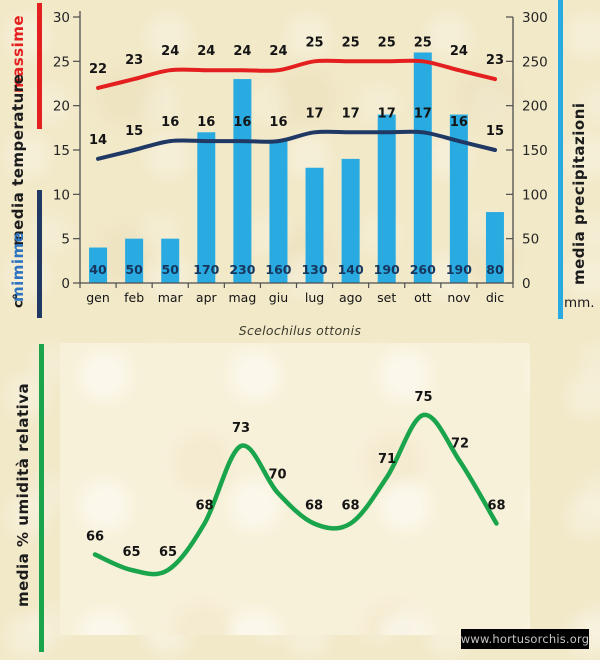 Image resolution: width=600 pixels, height=660 pixels. Describe the element at coordinates (535, 18) in the screenshot. I see `svg-text: 300` at that location.